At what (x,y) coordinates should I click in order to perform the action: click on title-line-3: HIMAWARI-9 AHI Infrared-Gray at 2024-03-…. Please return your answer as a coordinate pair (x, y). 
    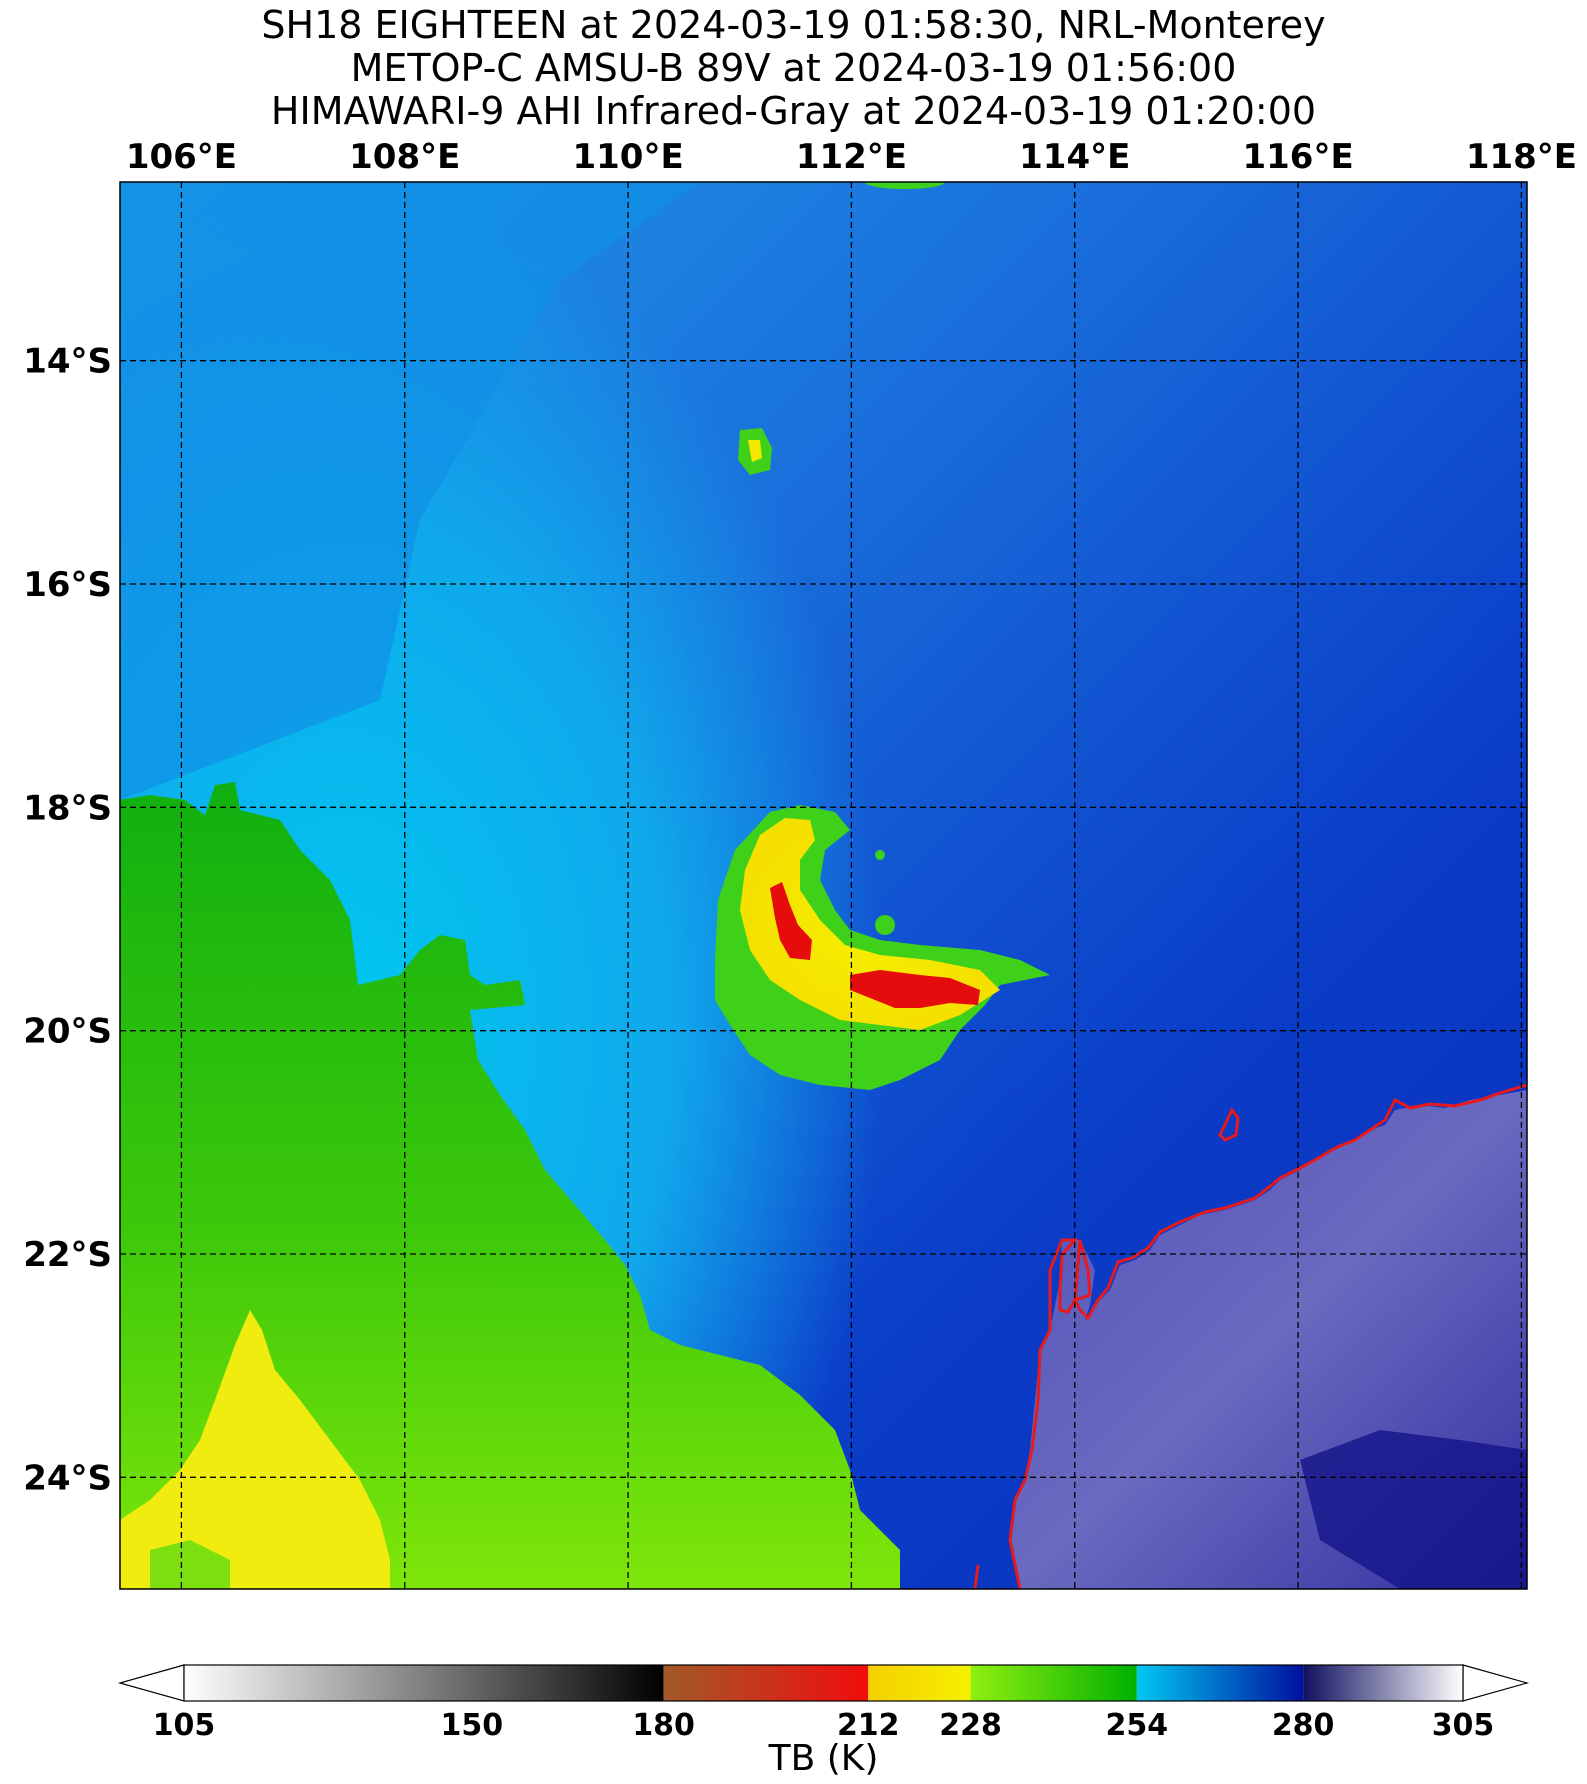
    Looking at the image, I should click on (793, 111).